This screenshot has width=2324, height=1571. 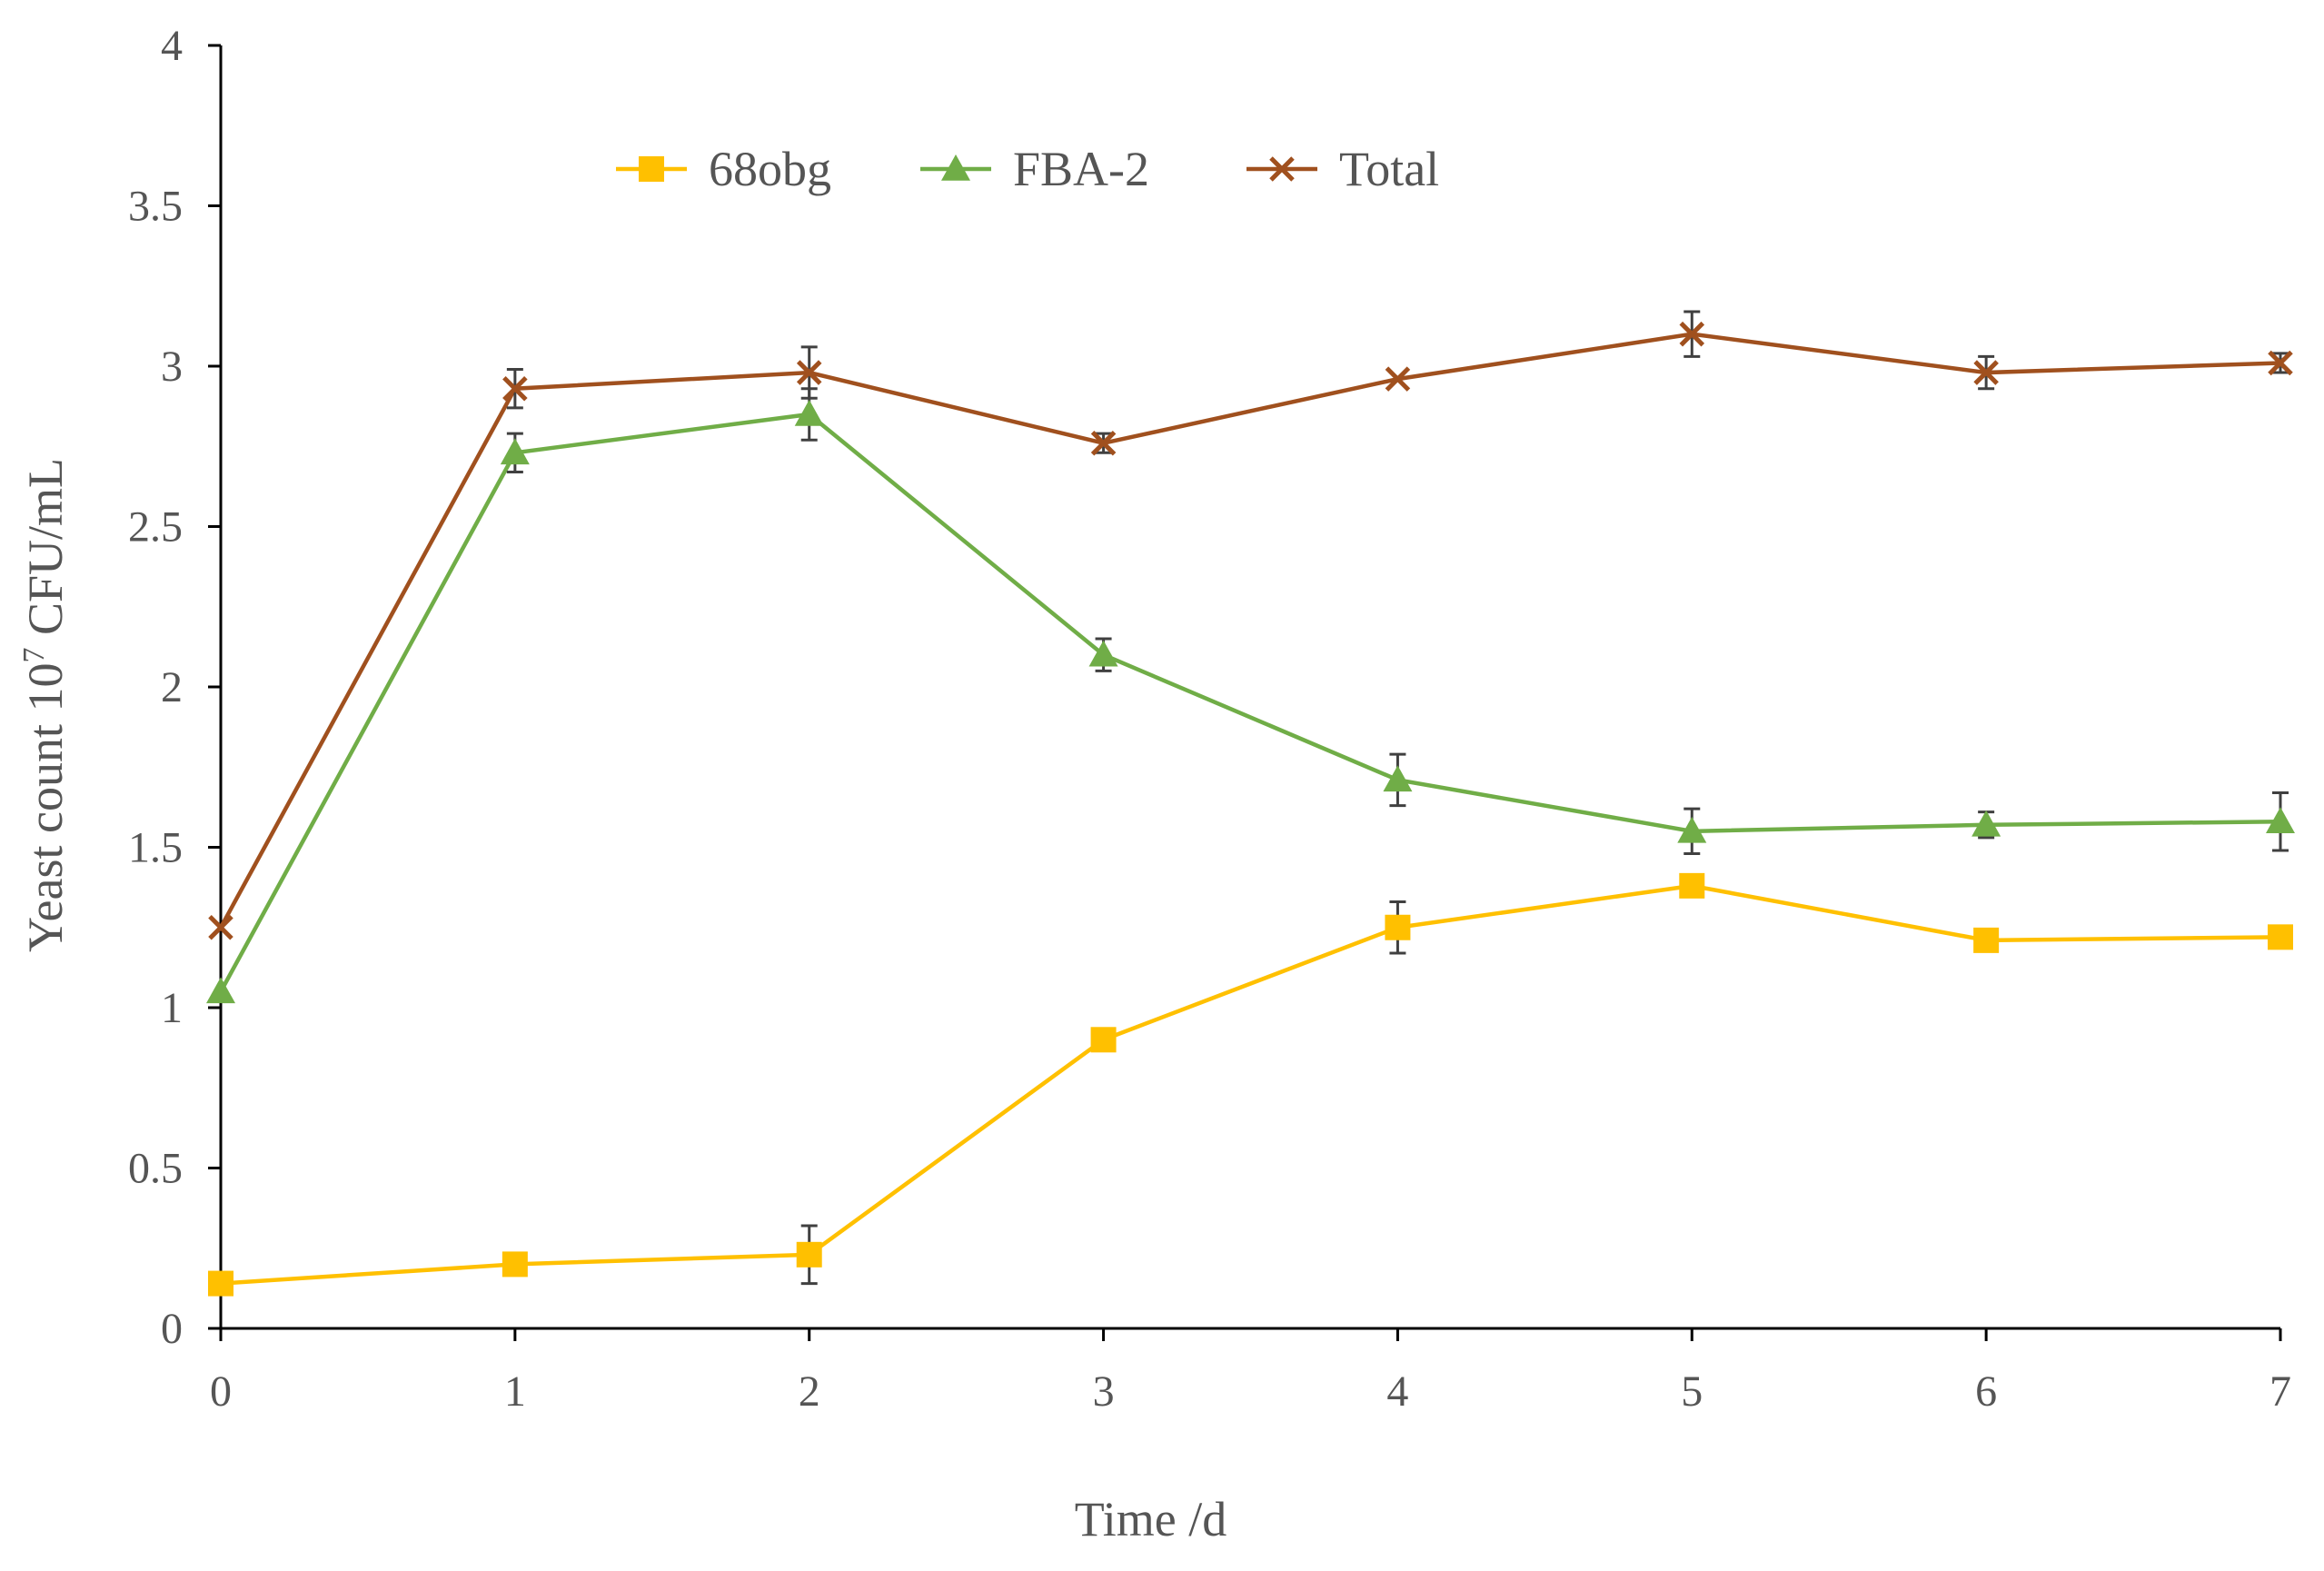 I want to click on y-tick-label: 3.5, so click(x=155, y=207).